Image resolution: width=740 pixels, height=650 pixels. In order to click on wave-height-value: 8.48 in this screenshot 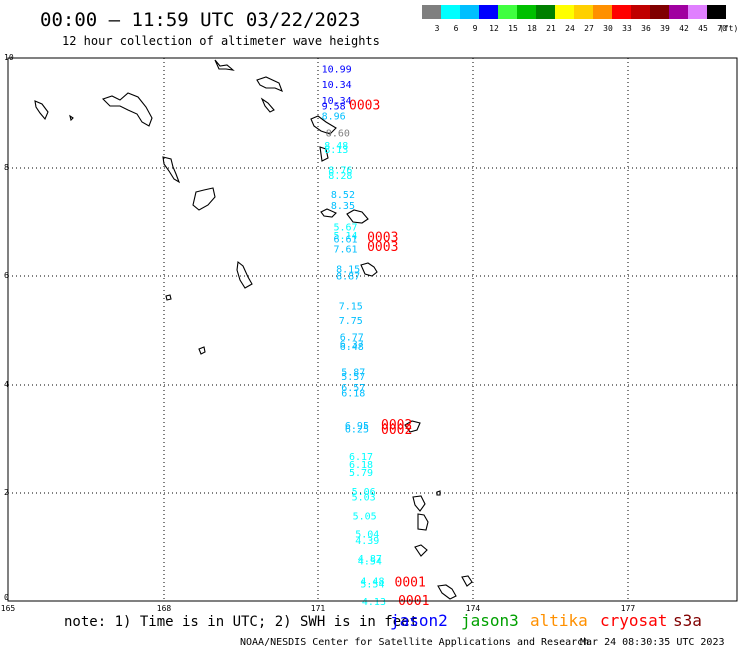, I will do `click(336, 146)`.